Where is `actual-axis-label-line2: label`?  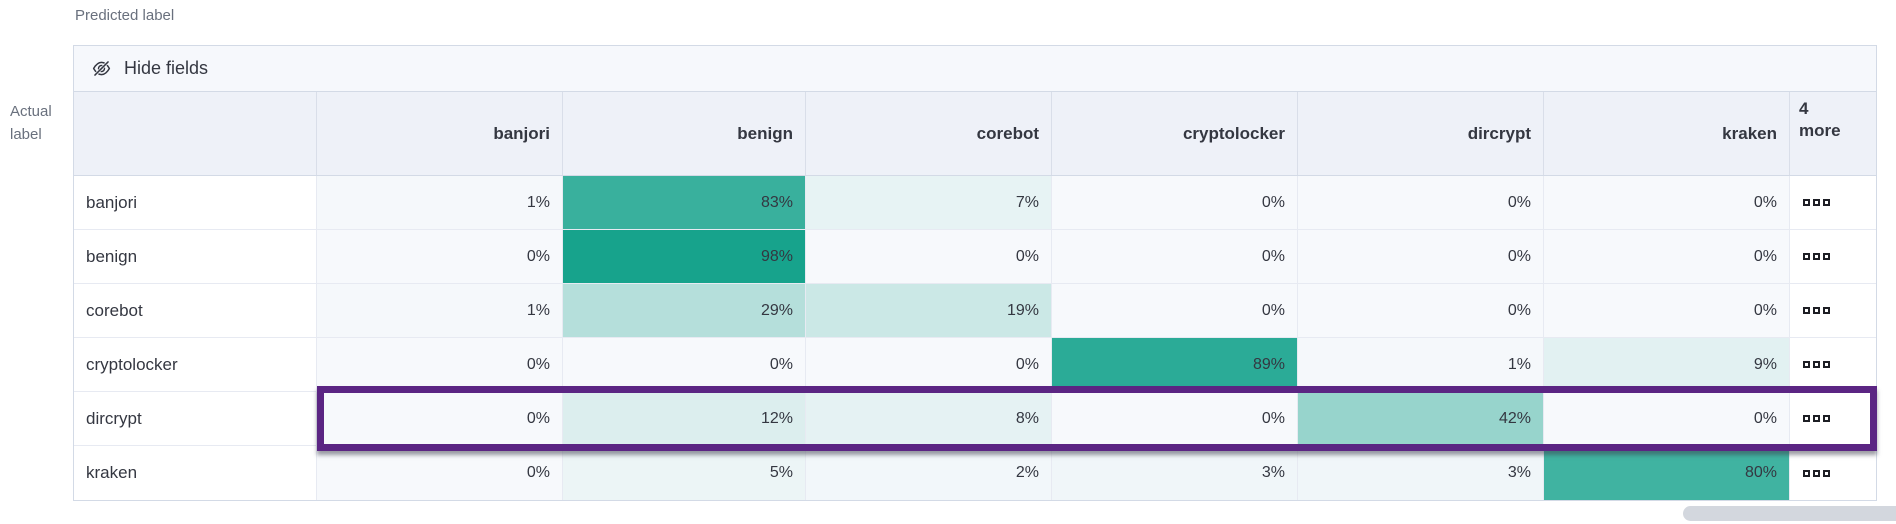 actual-axis-label-line2: label is located at coordinates (26, 134).